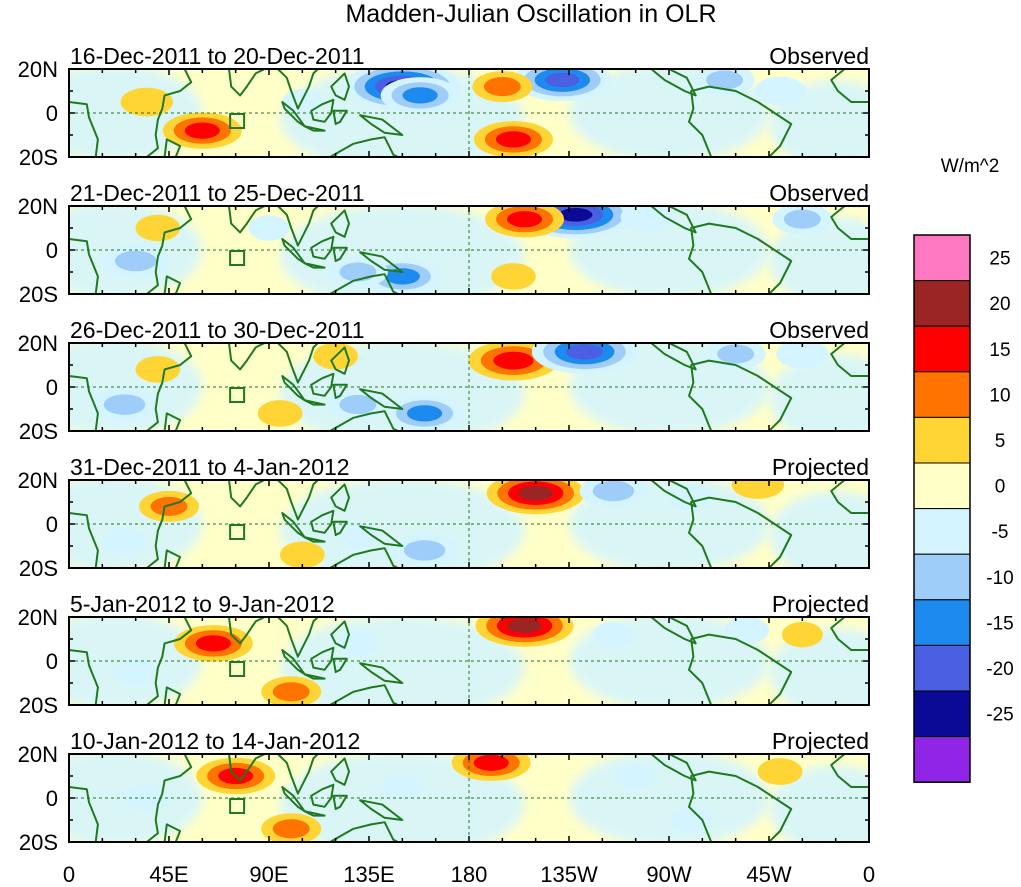  Describe the element at coordinates (999, 578) in the screenshot. I see `colorbar-label: -10` at that location.